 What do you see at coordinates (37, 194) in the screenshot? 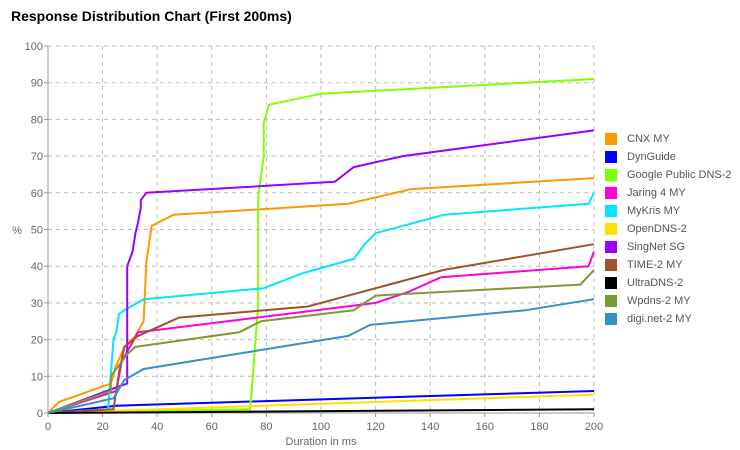
I see `y-tick-label: 60` at bounding box center [37, 194].